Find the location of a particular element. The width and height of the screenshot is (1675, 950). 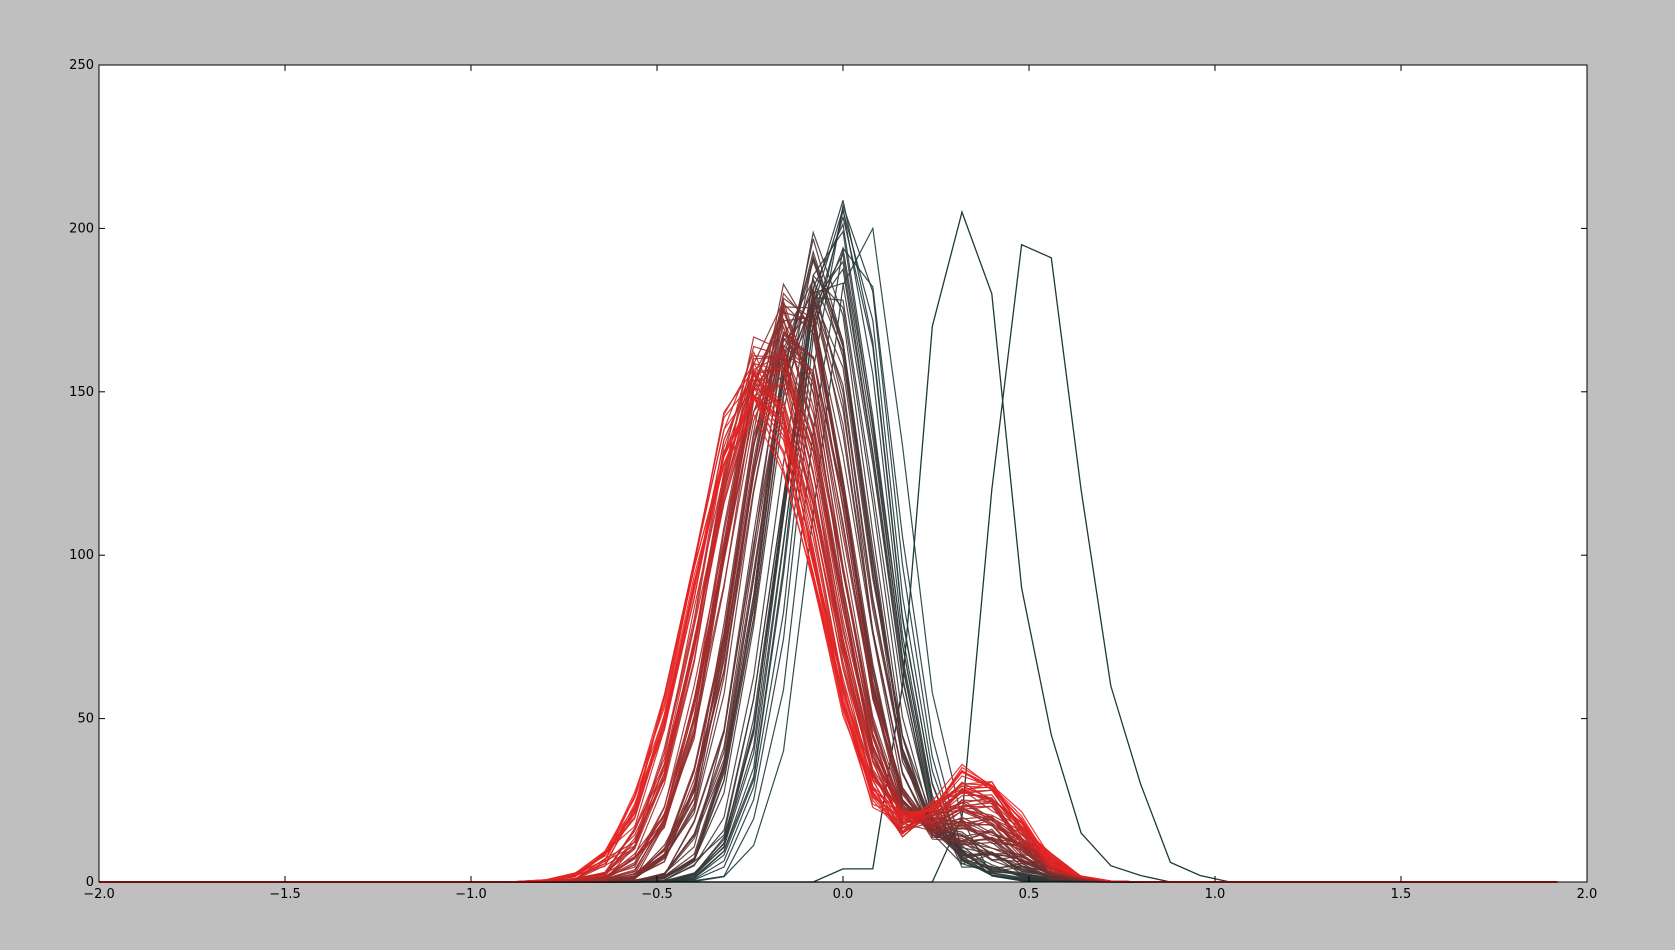

x-tick-label: 2.0 is located at coordinates (1587, 894).